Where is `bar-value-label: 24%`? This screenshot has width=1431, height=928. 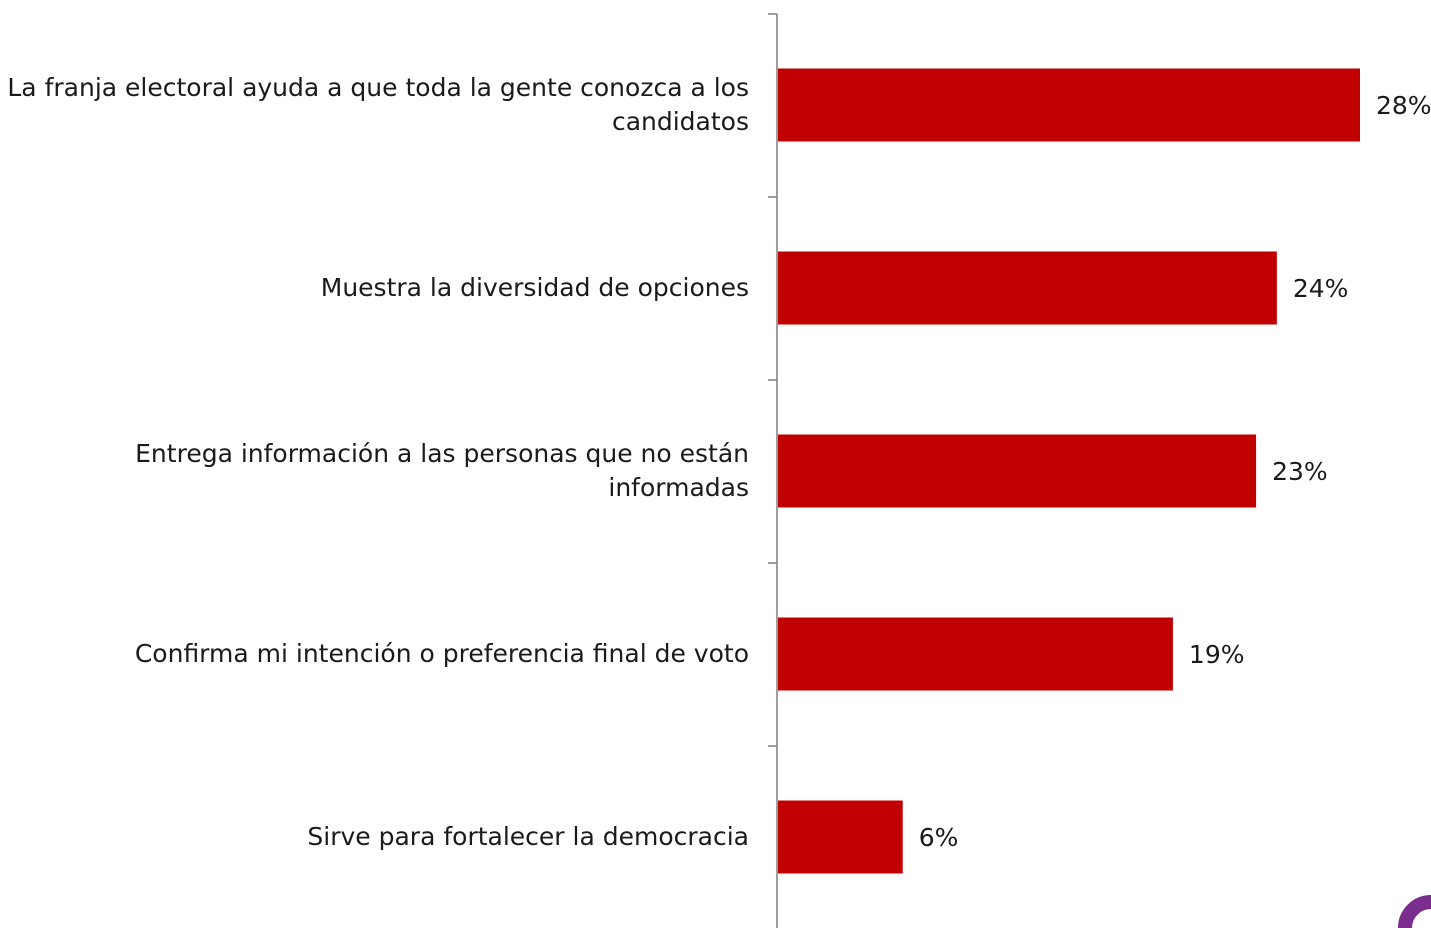 bar-value-label: 24% is located at coordinates (1321, 288).